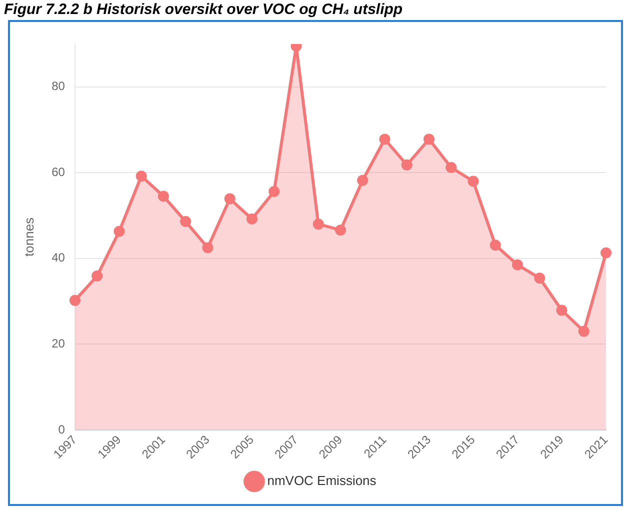 The width and height of the screenshot is (625, 508). I want to click on y-tick-label: 20, so click(59, 343).